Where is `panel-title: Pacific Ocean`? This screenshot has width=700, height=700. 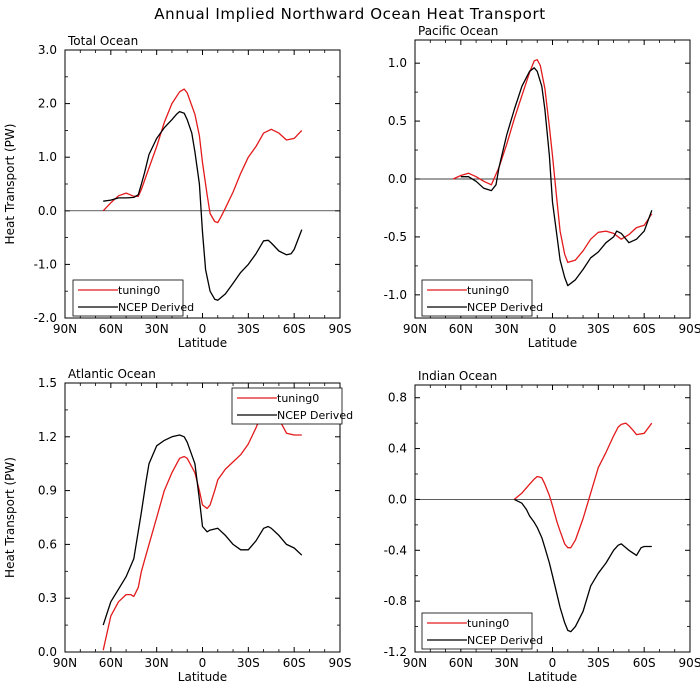
panel-title: Pacific Ocean is located at coordinates (458, 31).